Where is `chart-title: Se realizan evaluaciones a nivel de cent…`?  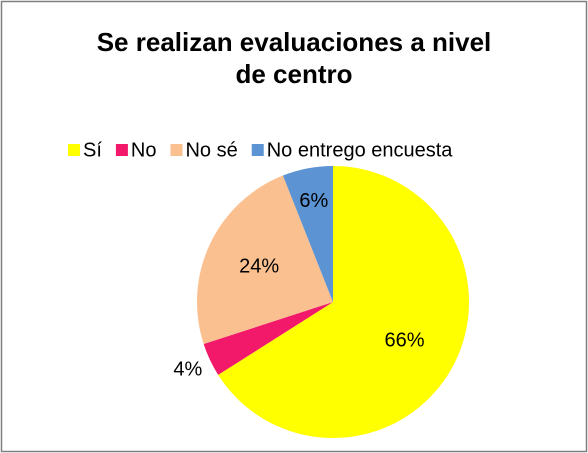
chart-title: Se realizan evaluaciones a nivel de cent… is located at coordinates (294, 58).